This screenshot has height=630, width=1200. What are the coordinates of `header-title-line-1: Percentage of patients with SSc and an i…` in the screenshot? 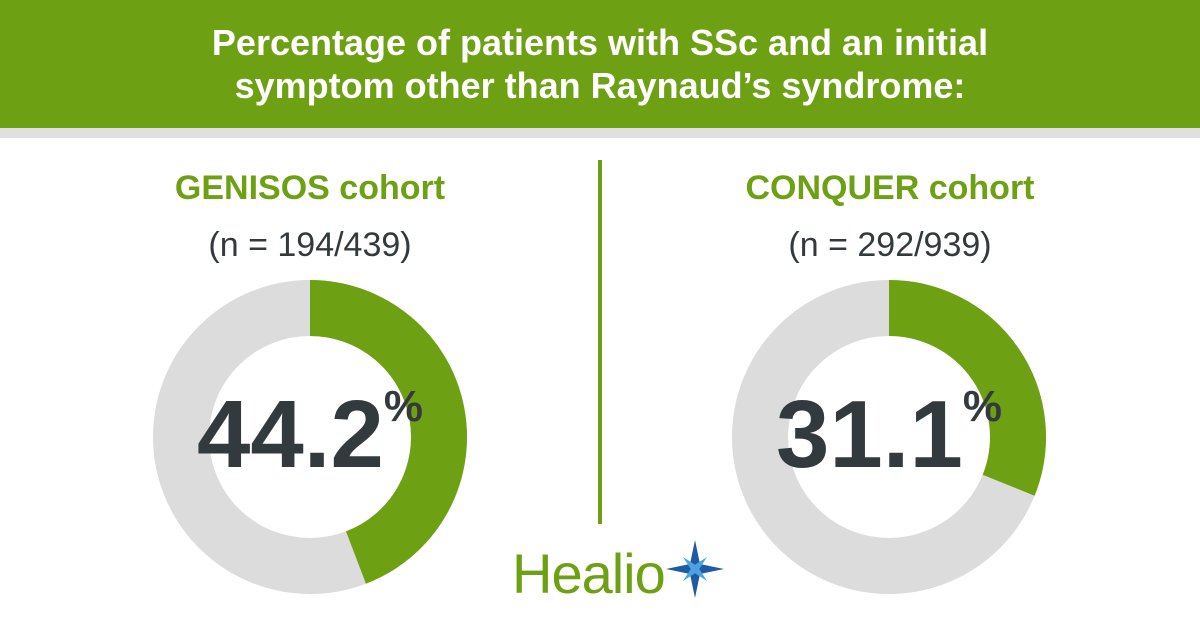 It's located at (600, 42).